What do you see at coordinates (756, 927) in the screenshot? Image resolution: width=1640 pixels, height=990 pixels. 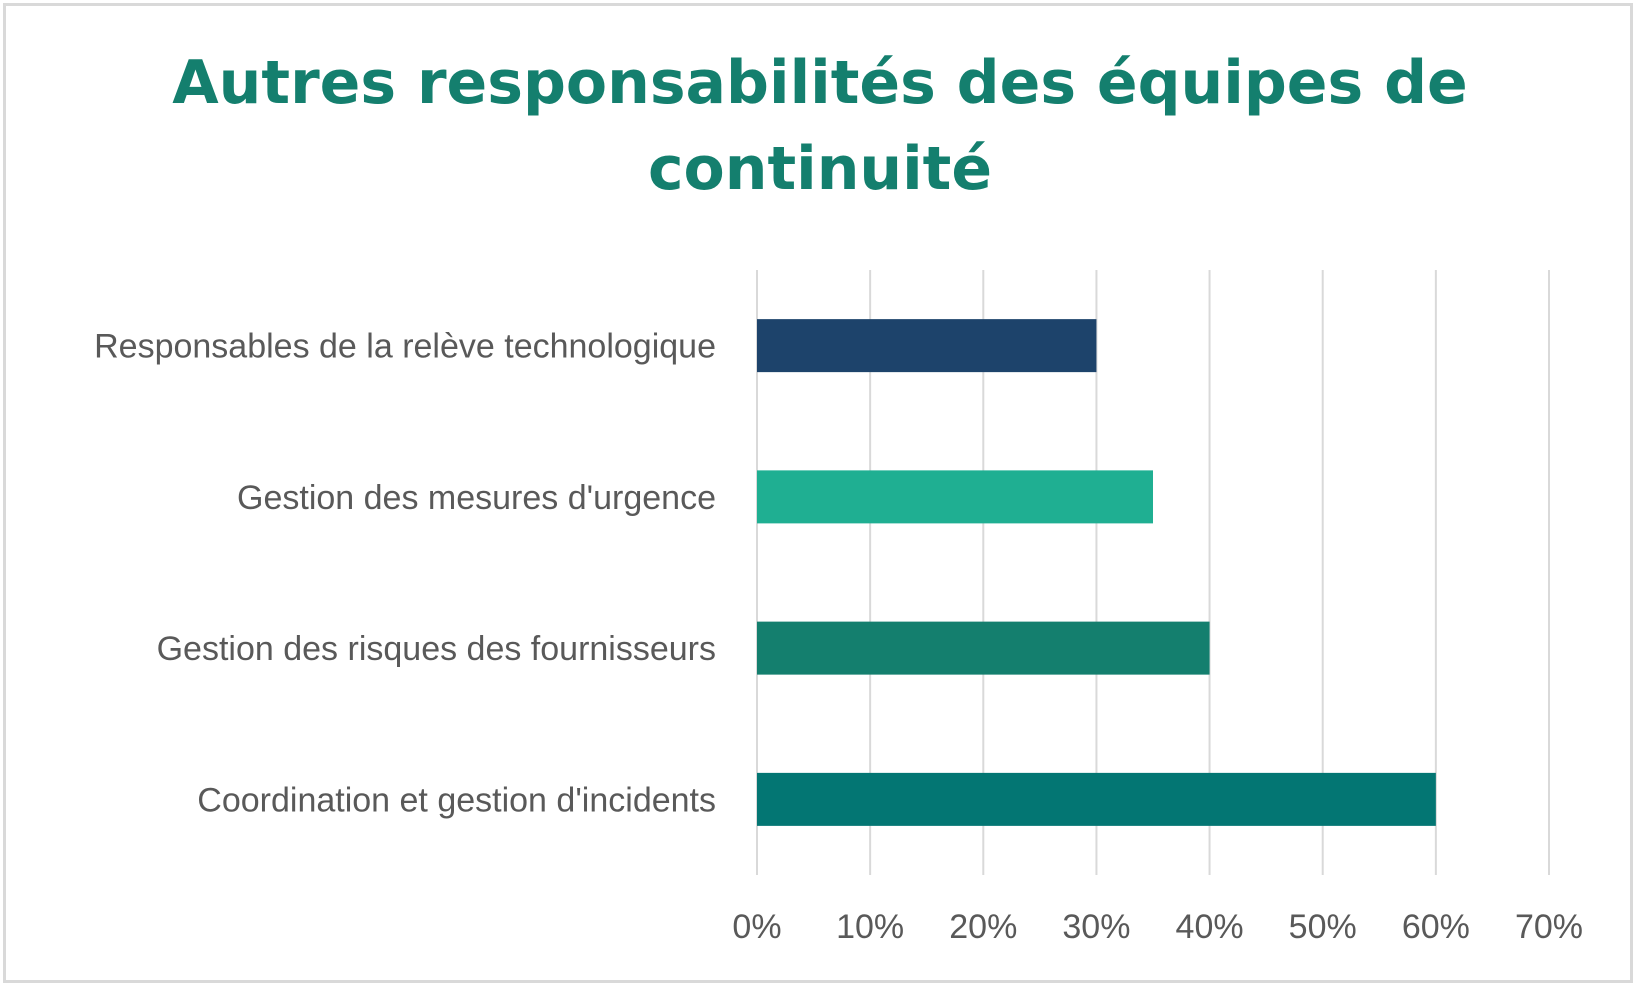 I see `x-tick-label: 0%` at bounding box center [756, 927].